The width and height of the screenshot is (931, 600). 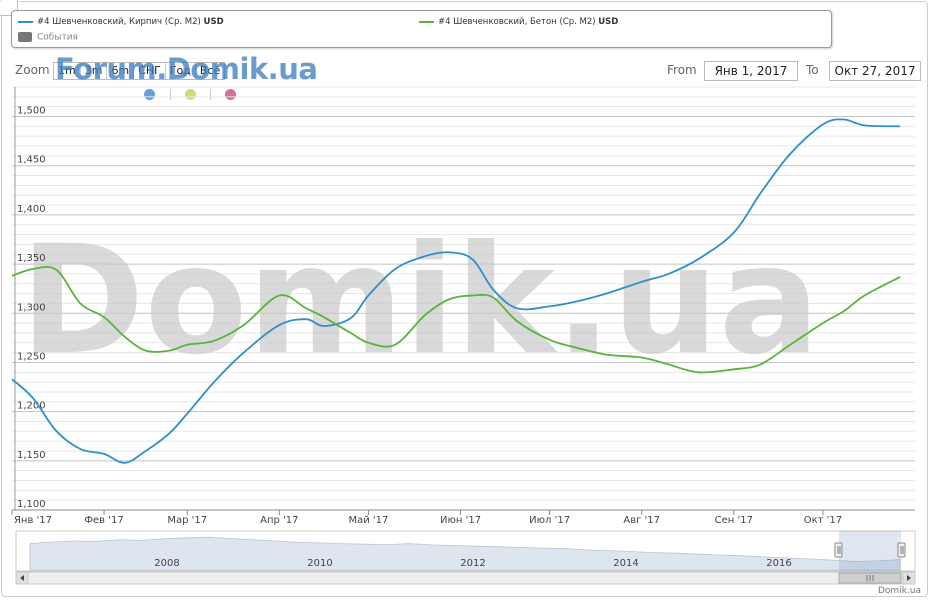 What do you see at coordinates (682, 70) in the screenshot?
I see `from-label: From` at bounding box center [682, 70].